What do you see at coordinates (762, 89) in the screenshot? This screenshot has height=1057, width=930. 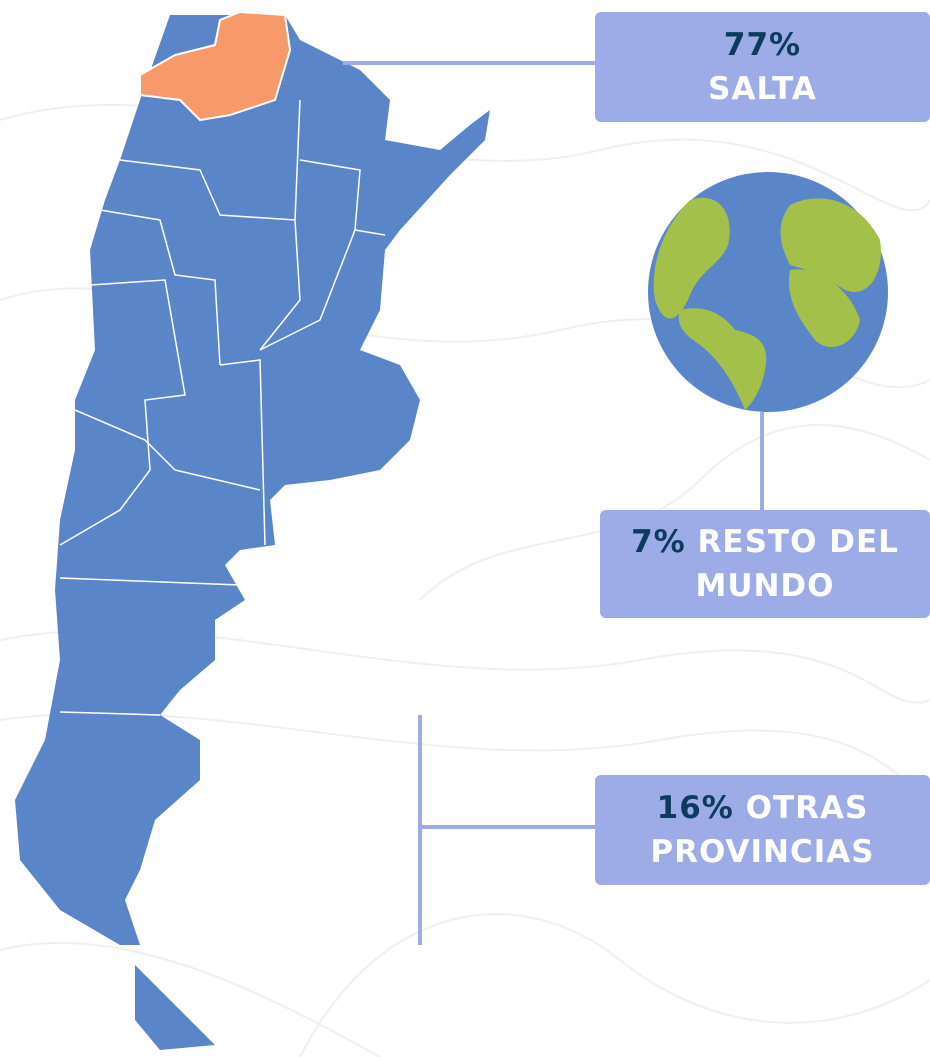 I see `callout-label: SALTA` at bounding box center [762, 89].